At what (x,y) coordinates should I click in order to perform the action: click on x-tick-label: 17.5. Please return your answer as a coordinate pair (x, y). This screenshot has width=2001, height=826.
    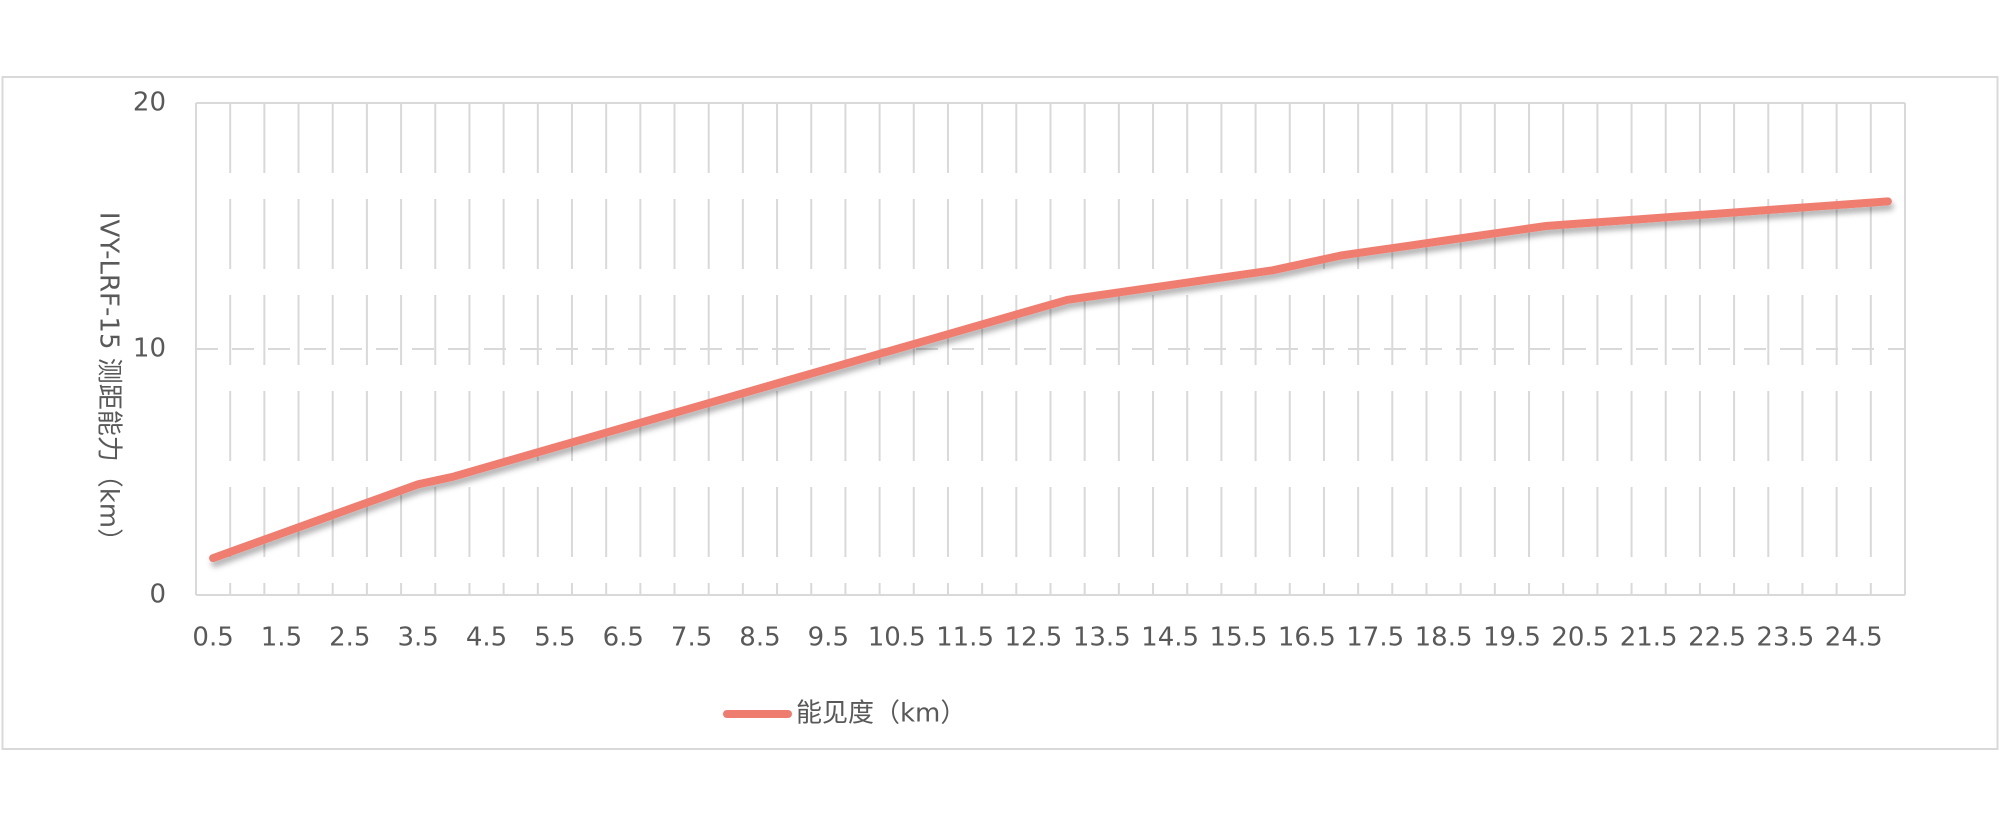
    Looking at the image, I should click on (1375, 638).